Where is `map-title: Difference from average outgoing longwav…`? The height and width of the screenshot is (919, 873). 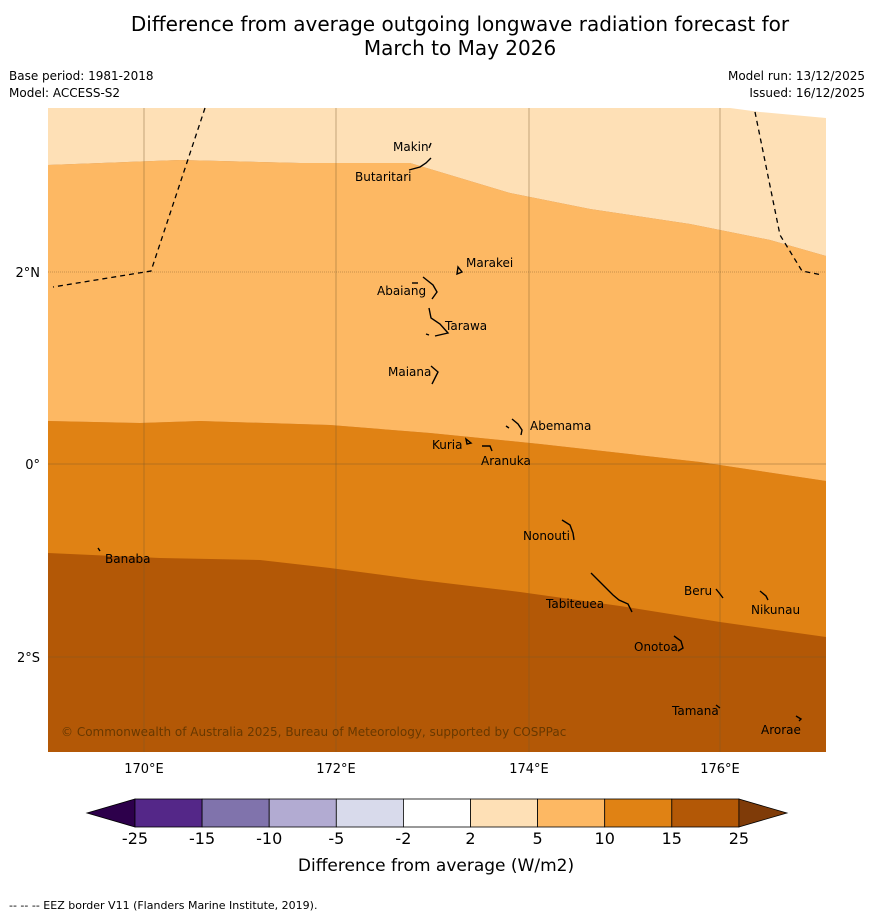
map-title: Difference from average outgoing longwav… is located at coordinates (436, 36).